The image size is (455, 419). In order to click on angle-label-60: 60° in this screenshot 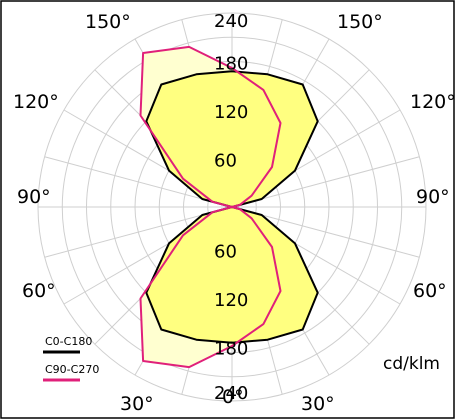, I will do `click(430, 291)`.